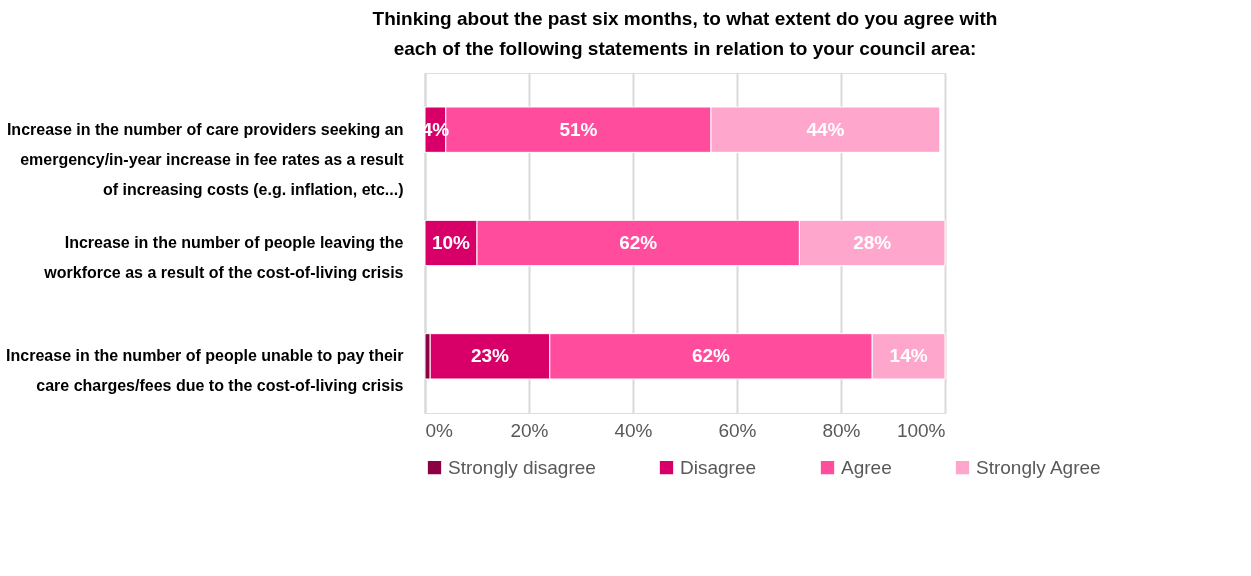  I want to click on legend-label: Disagree, so click(718, 467).